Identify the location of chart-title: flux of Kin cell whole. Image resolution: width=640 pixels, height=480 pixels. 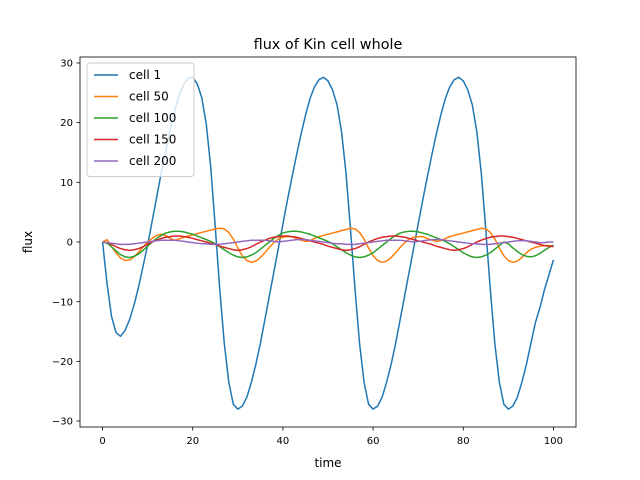
(328, 45).